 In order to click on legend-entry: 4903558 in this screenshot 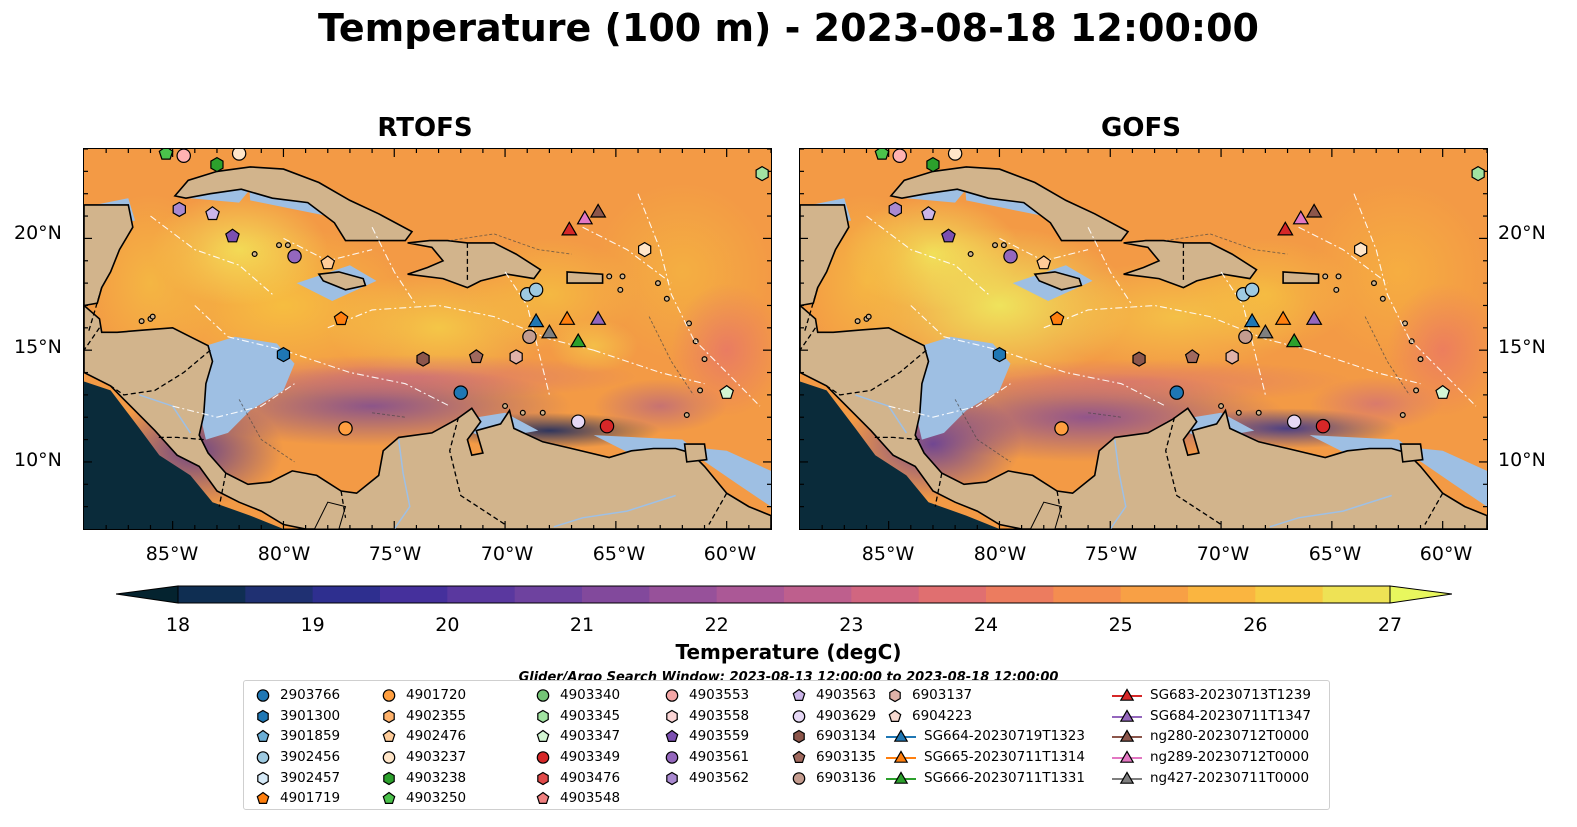, I will do `click(706, 716)`.